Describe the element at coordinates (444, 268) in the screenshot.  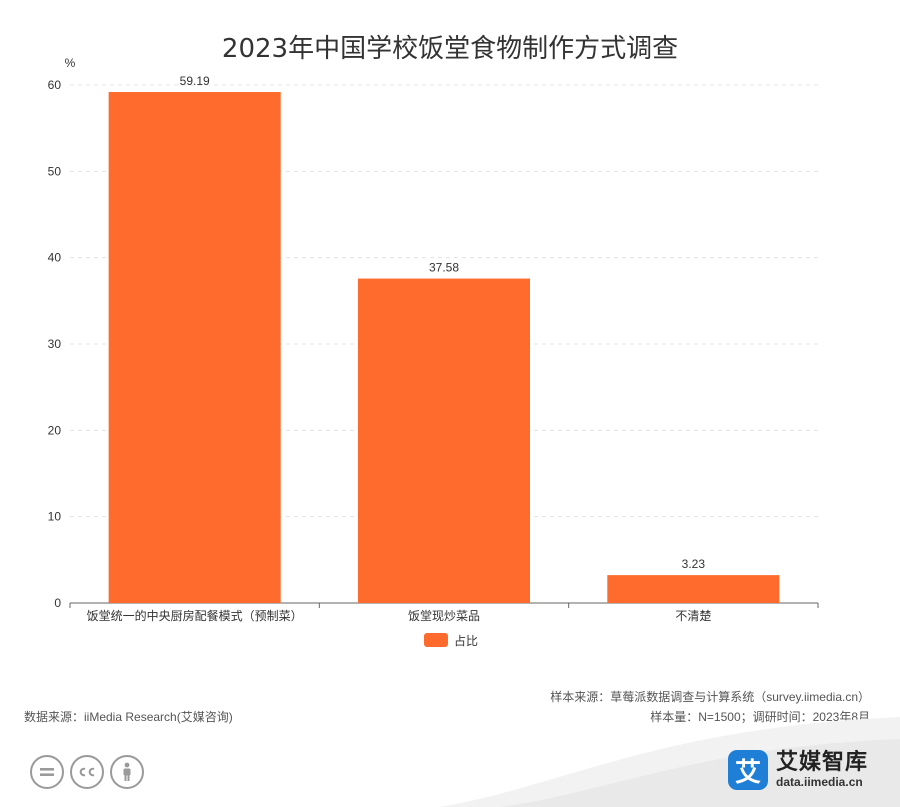
I see `data-label: 37.58` at that location.